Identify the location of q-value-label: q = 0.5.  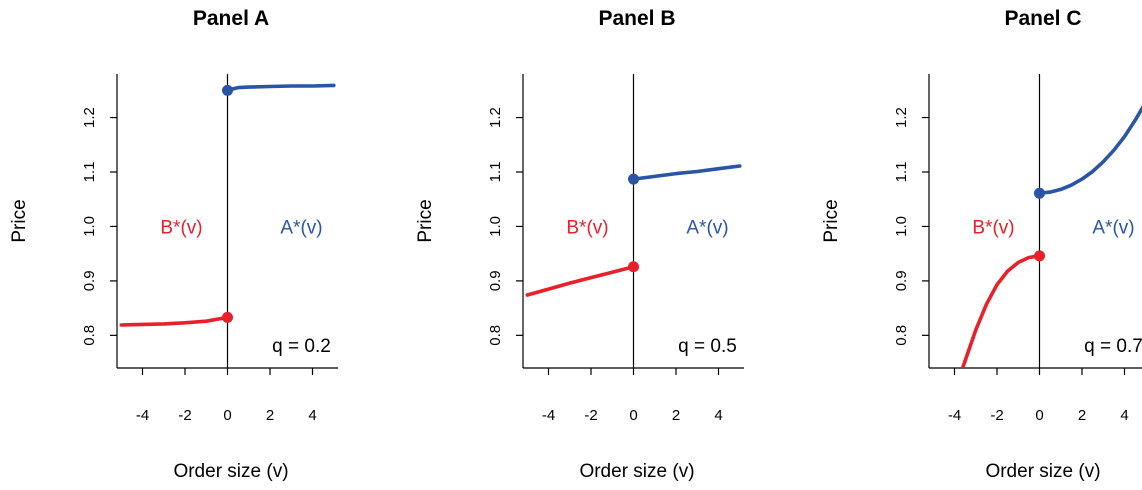
(707, 346).